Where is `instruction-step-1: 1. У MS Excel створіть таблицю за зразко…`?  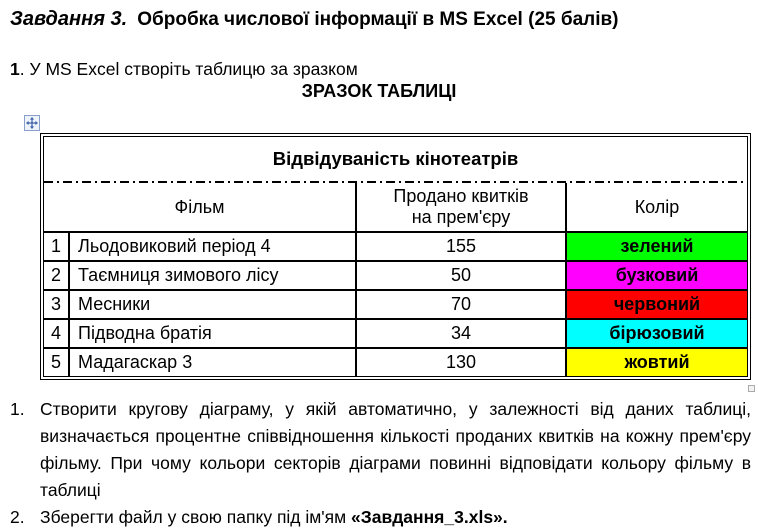
instruction-step-1: 1. У MS Excel створіть таблицю за зразко… is located at coordinates (184, 69).